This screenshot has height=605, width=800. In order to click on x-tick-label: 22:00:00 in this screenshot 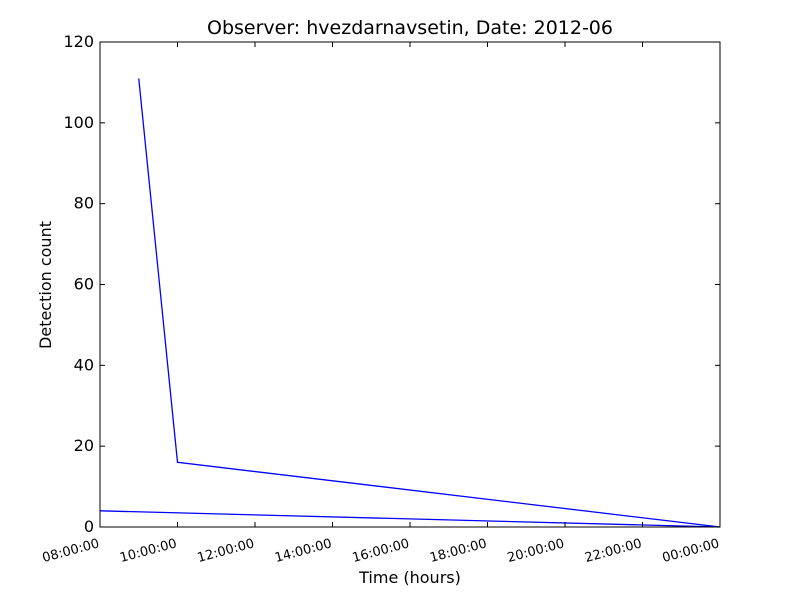, I will do `click(613, 551)`.